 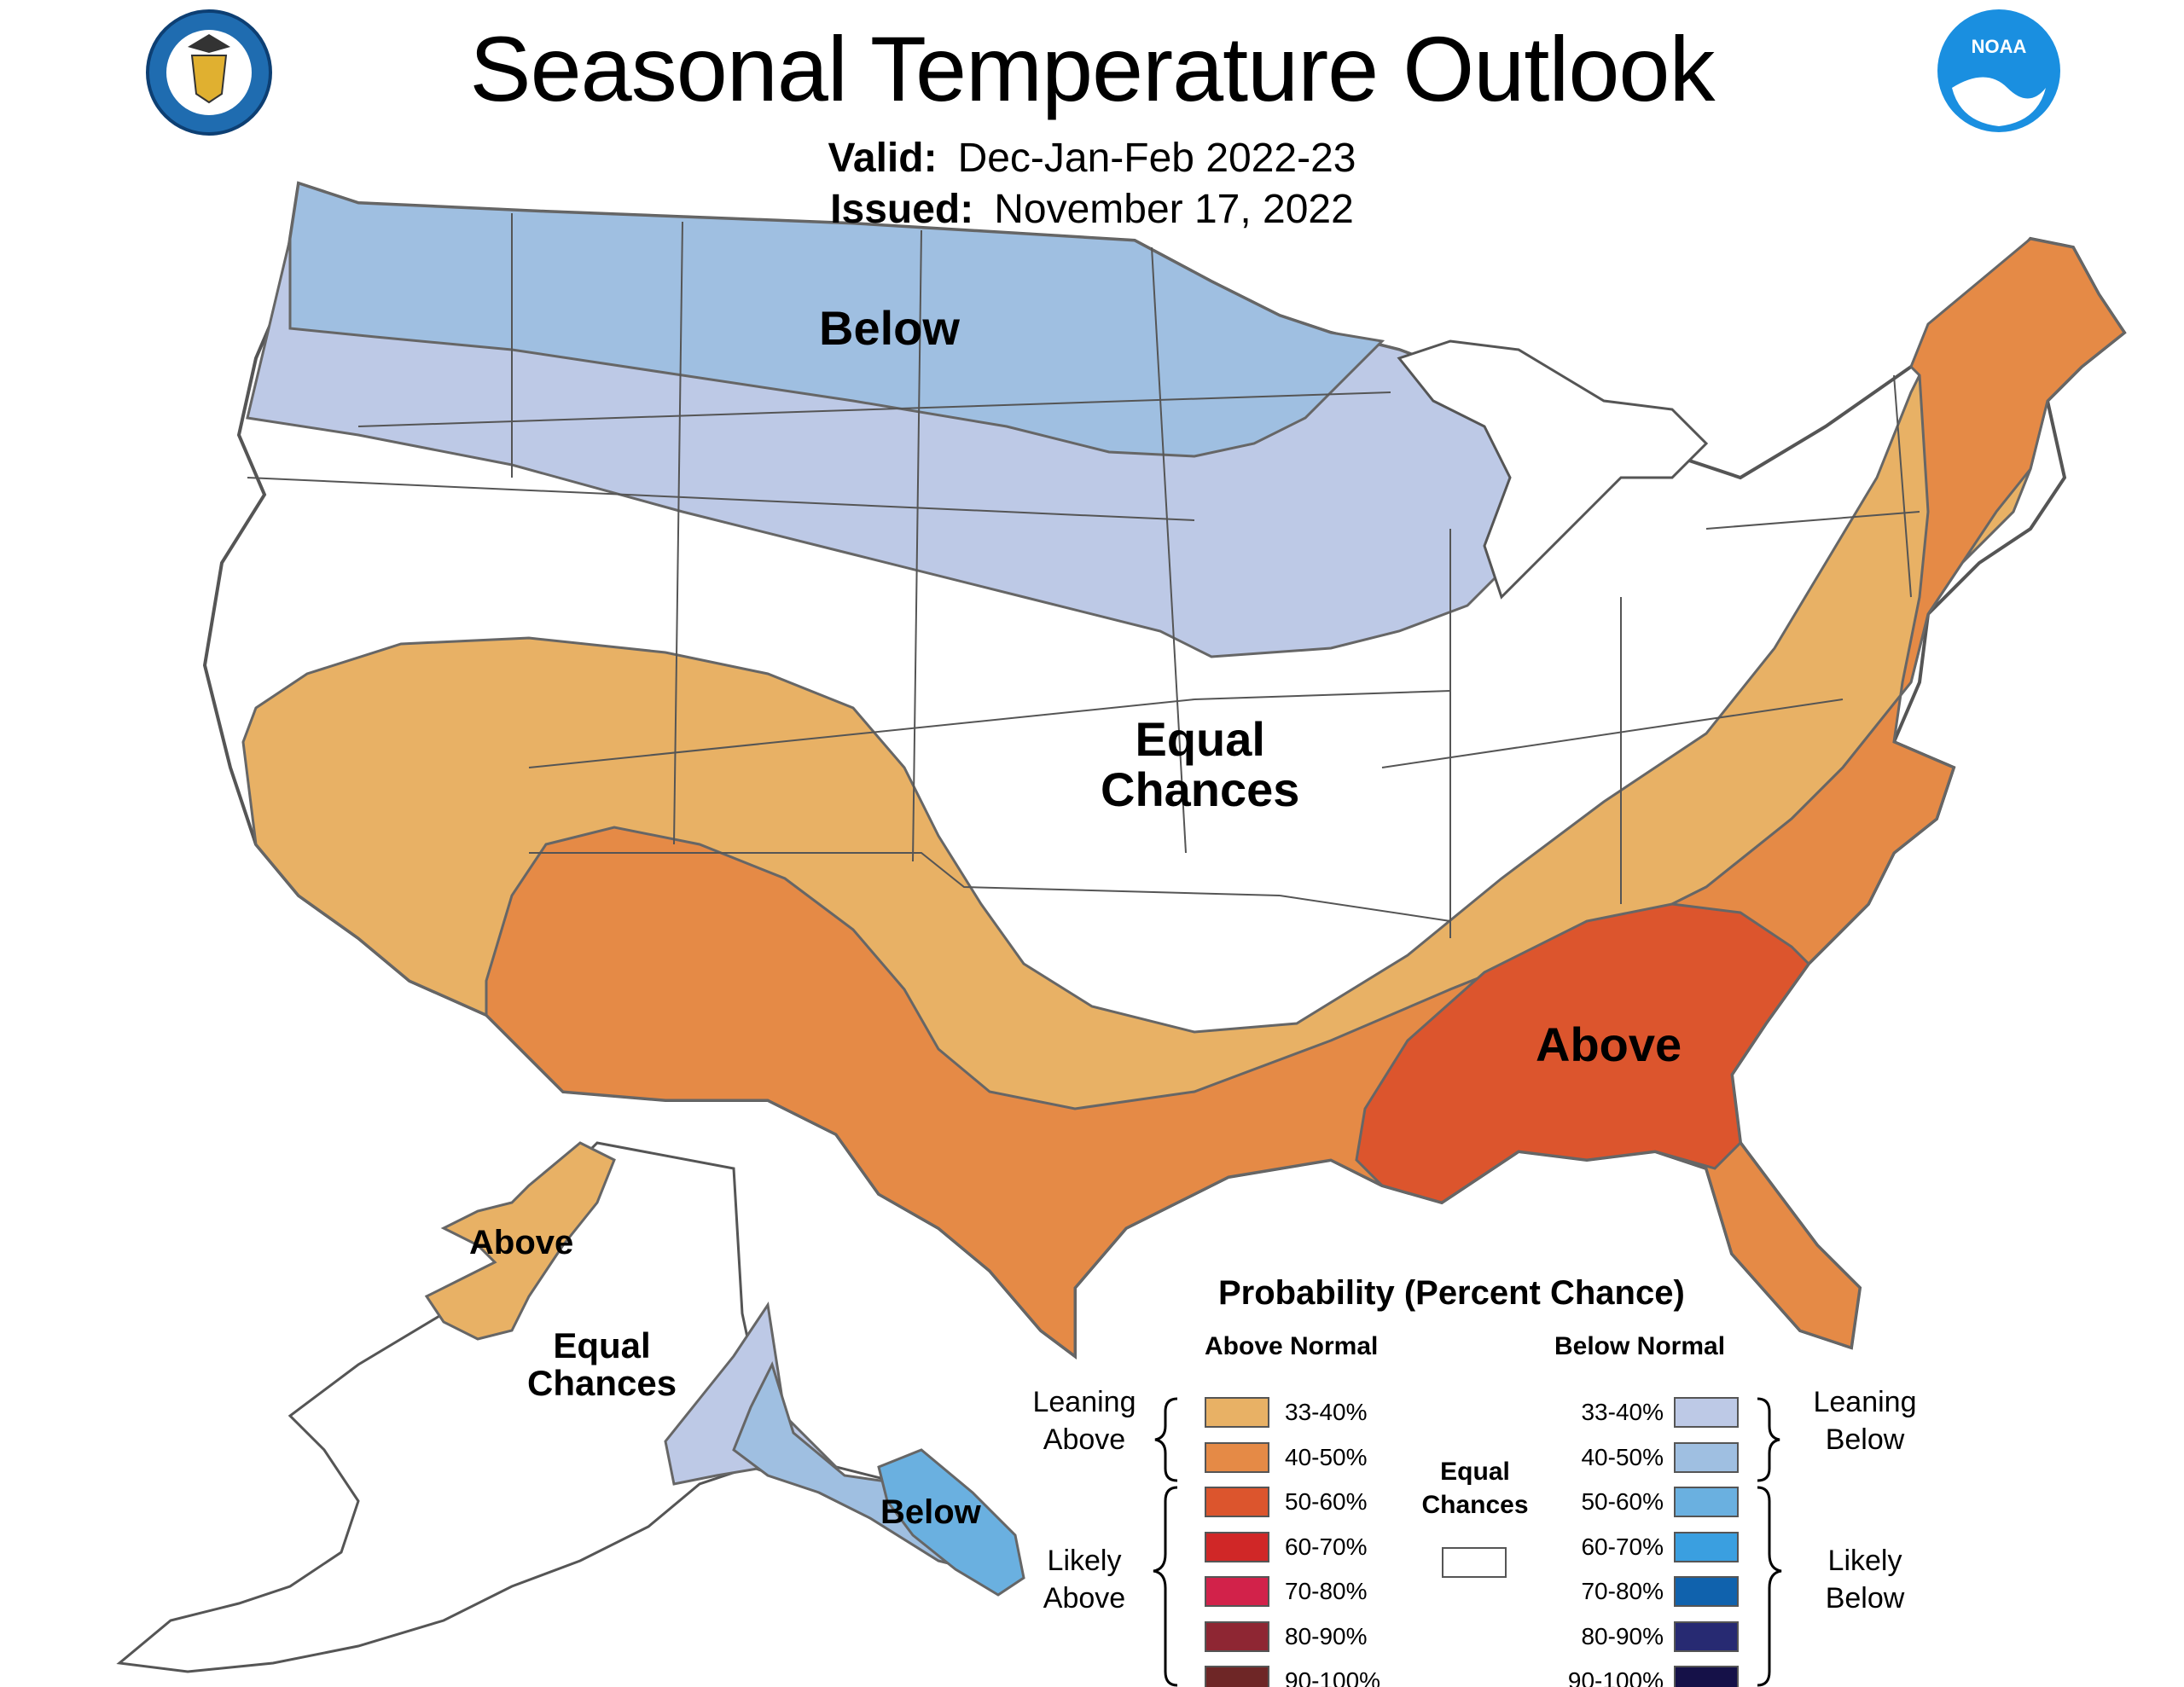 What do you see at coordinates (1623, 1412) in the screenshot?
I see `legend-below-label: 33-40%` at bounding box center [1623, 1412].